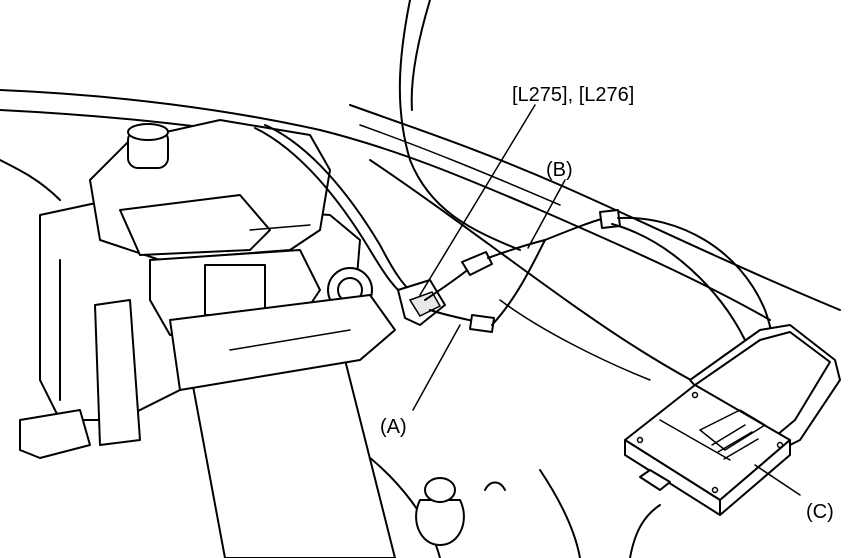 This screenshot has width=850, height=558. Describe the element at coordinates (393, 427) in the screenshot. I see `label-a: (A)` at that location.